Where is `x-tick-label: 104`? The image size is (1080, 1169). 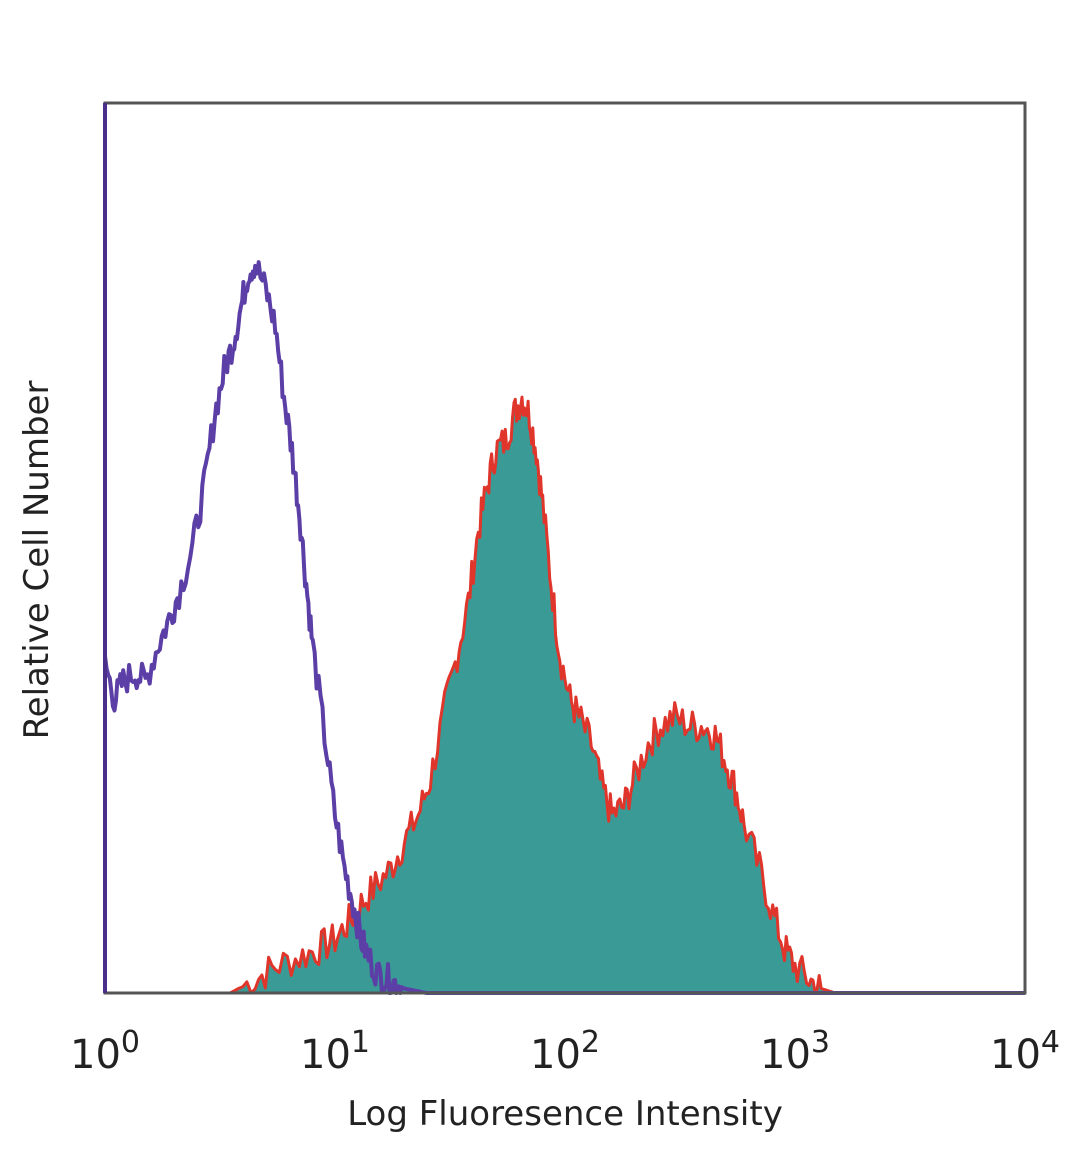
x-tick-label: 104 is located at coordinates (1025, 1051).